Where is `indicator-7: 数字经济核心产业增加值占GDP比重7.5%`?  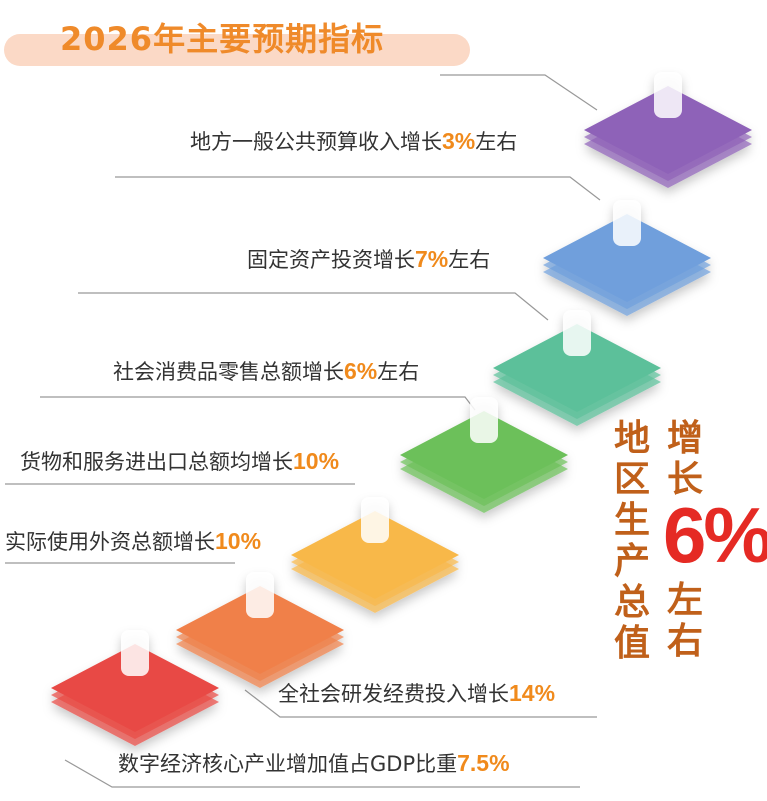
indicator-7: 数字经济核心产业增加值占GDP比重7.5% is located at coordinates (314, 763).